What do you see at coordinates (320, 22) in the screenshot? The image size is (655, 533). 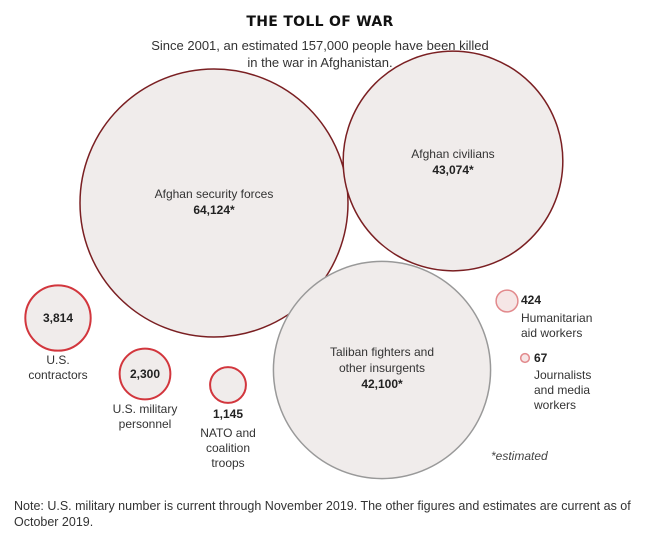 I see `chart-title: THE TOLL OF WAR` at bounding box center [320, 22].